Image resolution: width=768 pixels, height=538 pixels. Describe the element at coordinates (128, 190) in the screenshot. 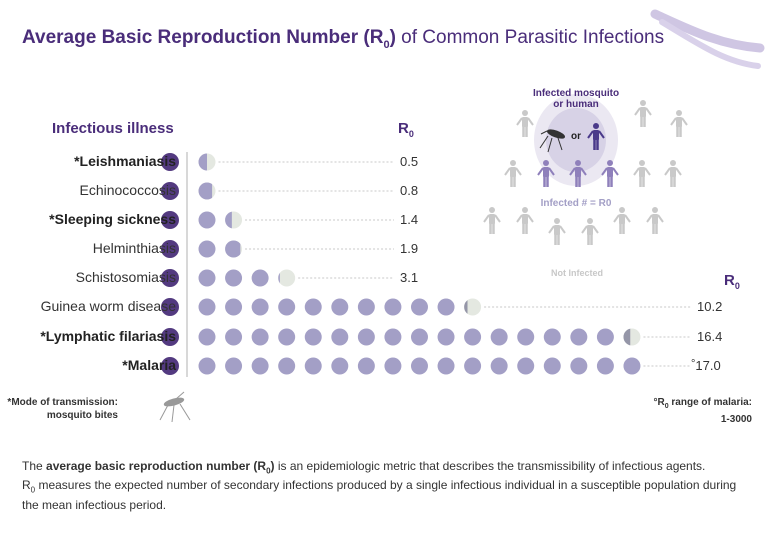

I see `category-label: Echinococcosis` at that location.